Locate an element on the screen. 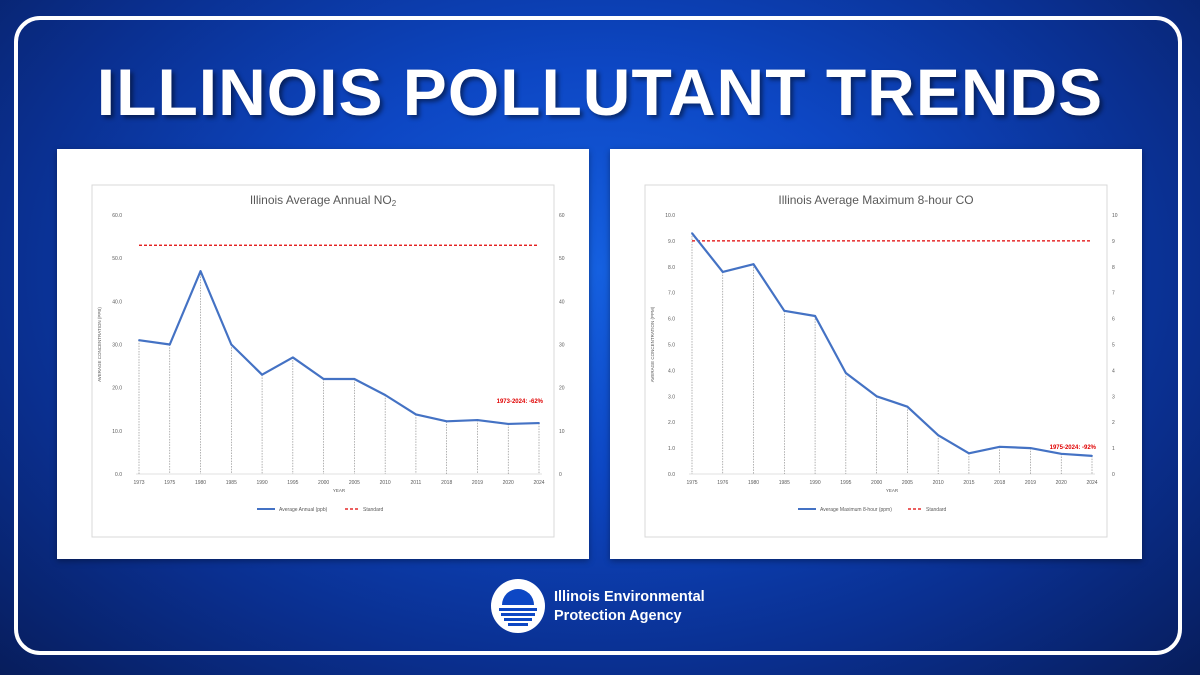 The image size is (1200, 675). page-title: ILLINOIS POLLUTANT TRENDS is located at coordinates (600, 92).